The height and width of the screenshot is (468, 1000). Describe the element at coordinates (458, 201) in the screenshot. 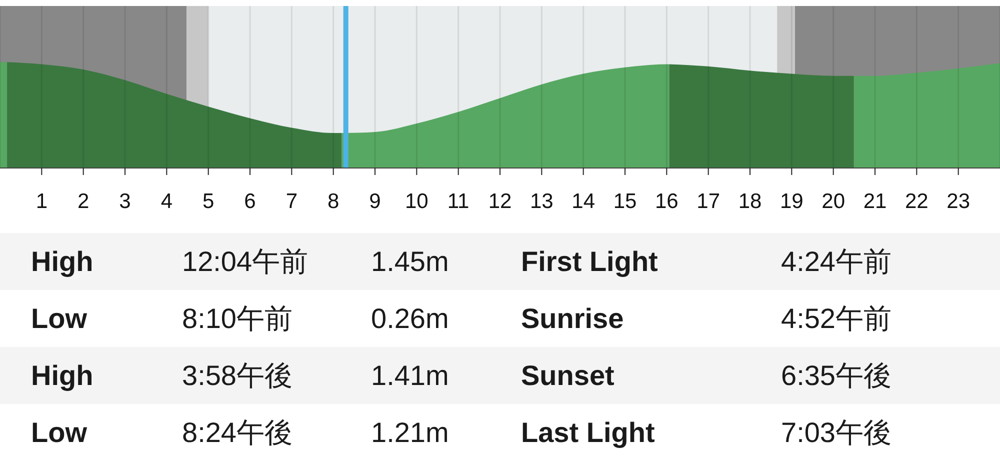

I see `x-tick-label: 11` at that location.